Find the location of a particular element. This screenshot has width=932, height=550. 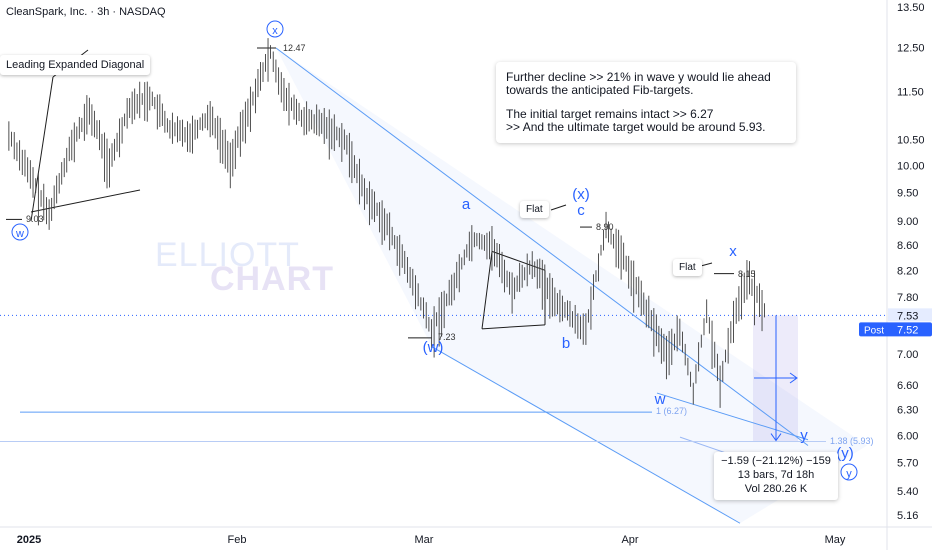

y-tick-label: 8.60 is located at coordinates (907, 246).